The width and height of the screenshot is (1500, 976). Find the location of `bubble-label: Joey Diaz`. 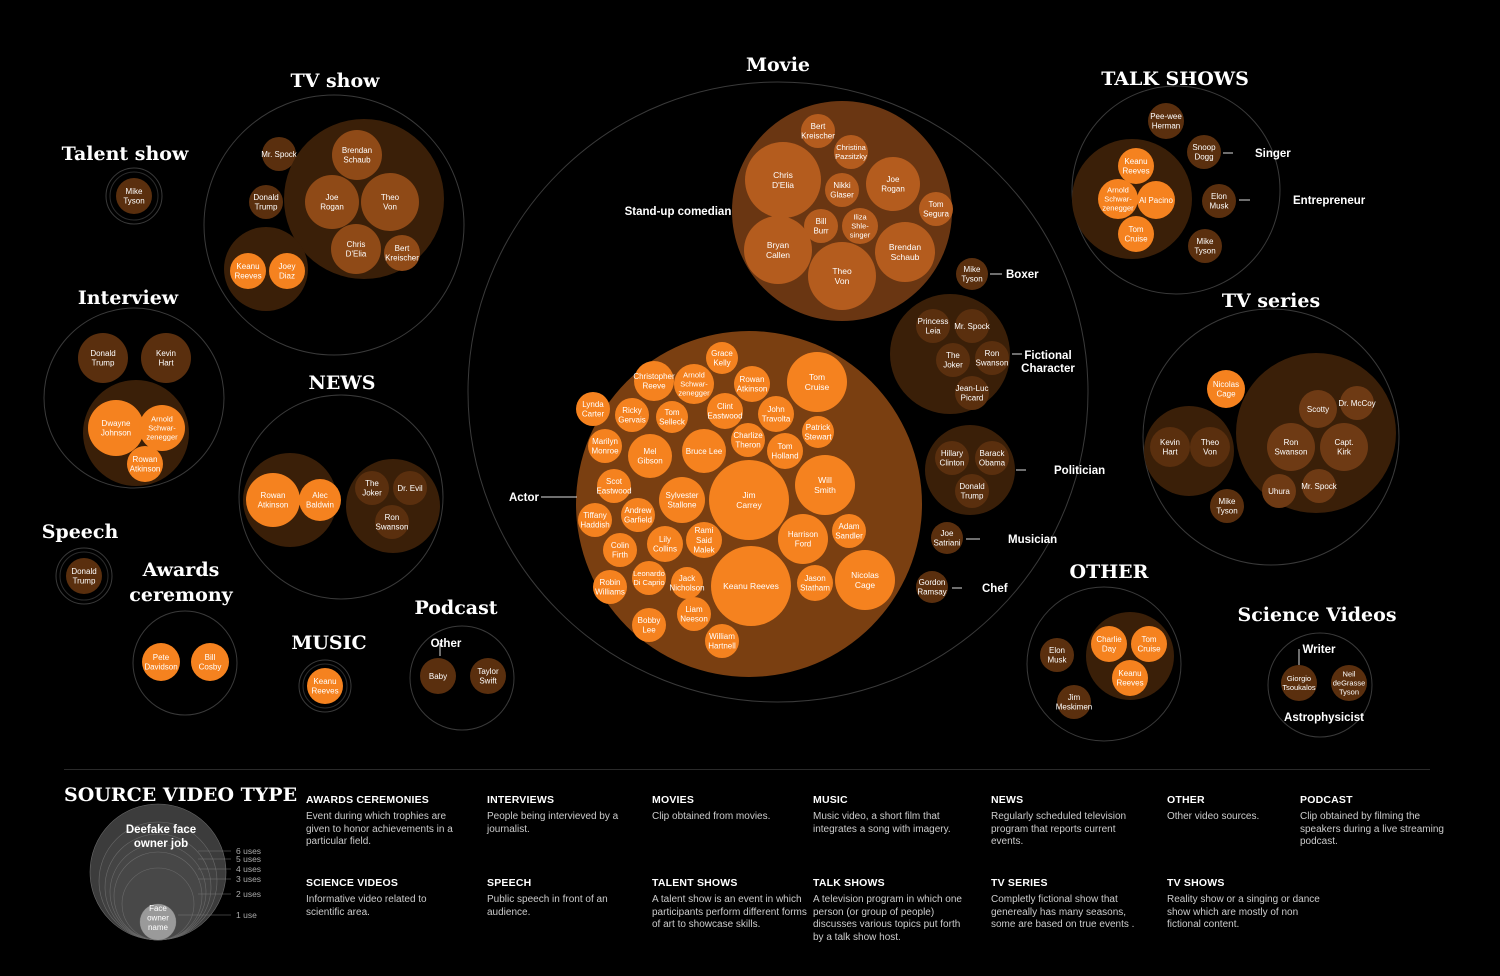

bubble-label: Joey Diaz is located at coordinates (287, 271).